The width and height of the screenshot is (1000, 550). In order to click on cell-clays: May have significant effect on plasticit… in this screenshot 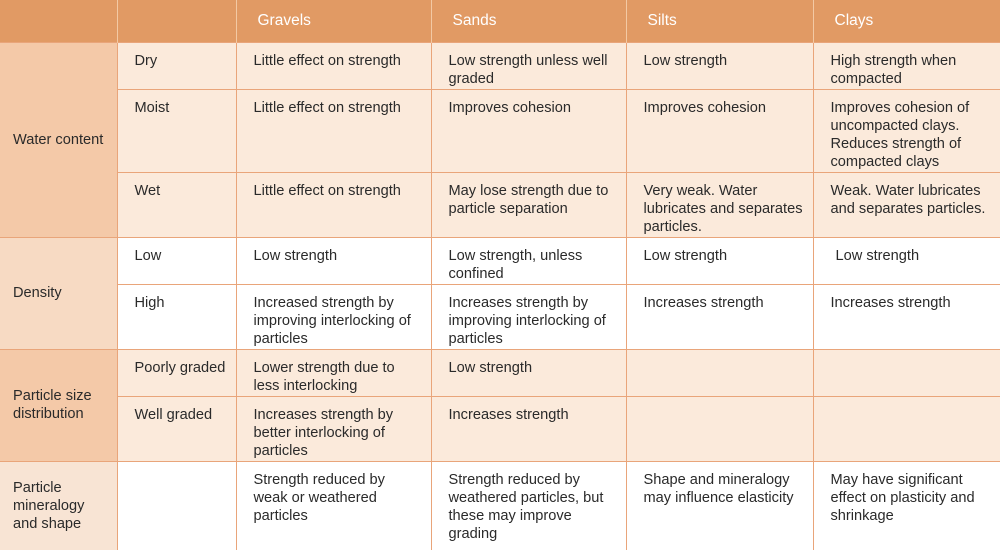, I will do `click(906, 505)`.